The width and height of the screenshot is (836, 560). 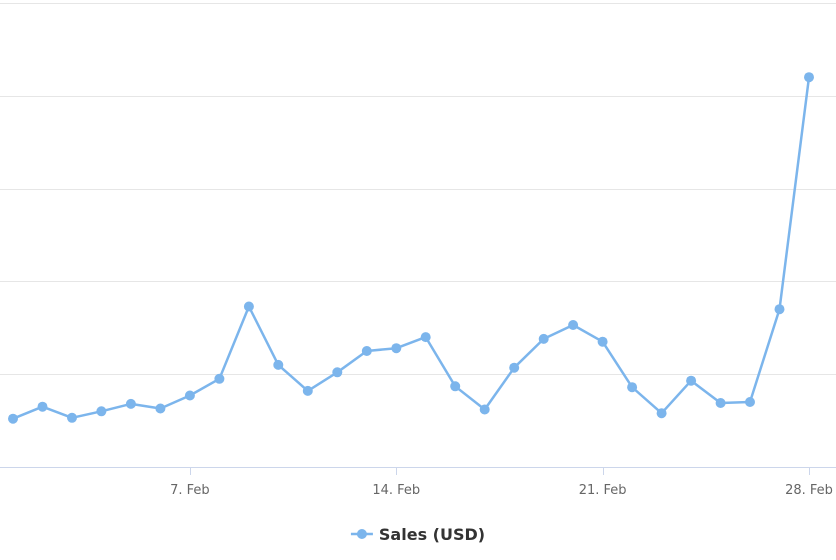 What do you see at coordinates (603, 490) in the screenshot?
I see `x-tick-label: 21. Feb` at bounding box center [603, 490].